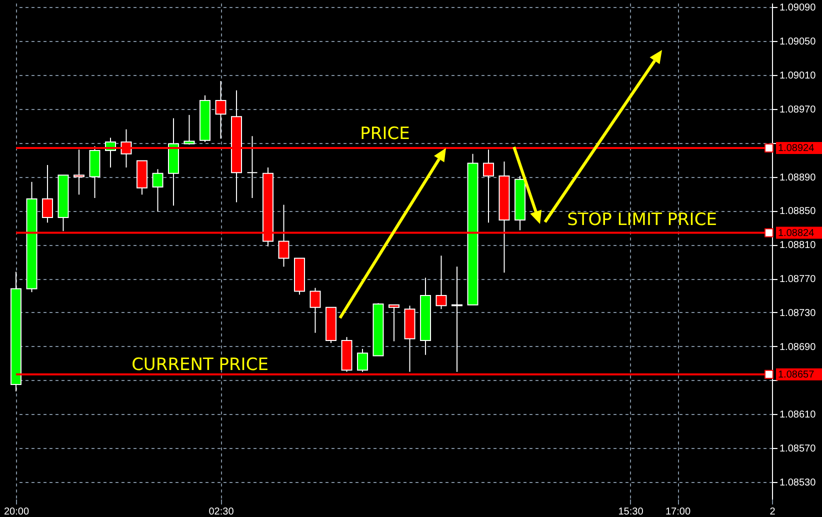 The image size is (822, 517). I want to click on y-tick-label: 1.08890, so click(798, 178).